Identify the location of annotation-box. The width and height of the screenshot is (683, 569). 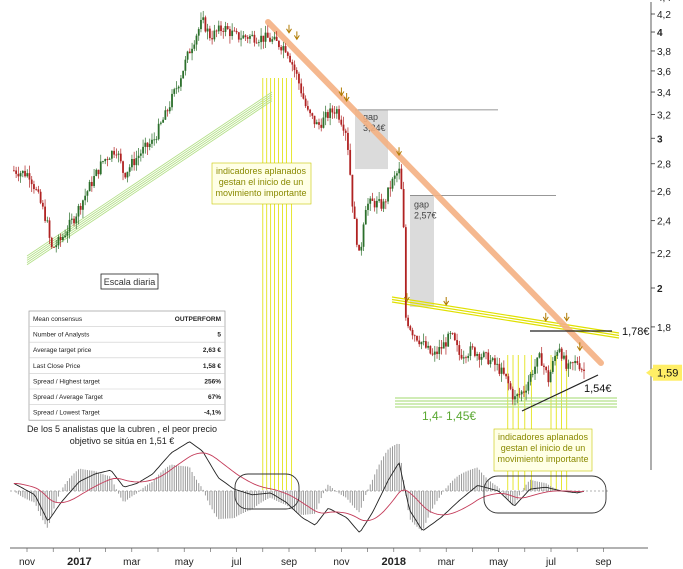
(261, 183).